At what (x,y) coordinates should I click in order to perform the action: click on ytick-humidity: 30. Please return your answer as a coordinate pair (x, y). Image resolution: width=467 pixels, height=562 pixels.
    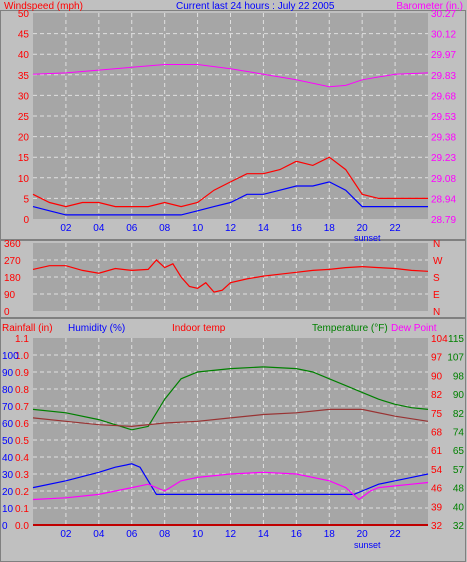
    Looking at the image, I should click on (8, 475).